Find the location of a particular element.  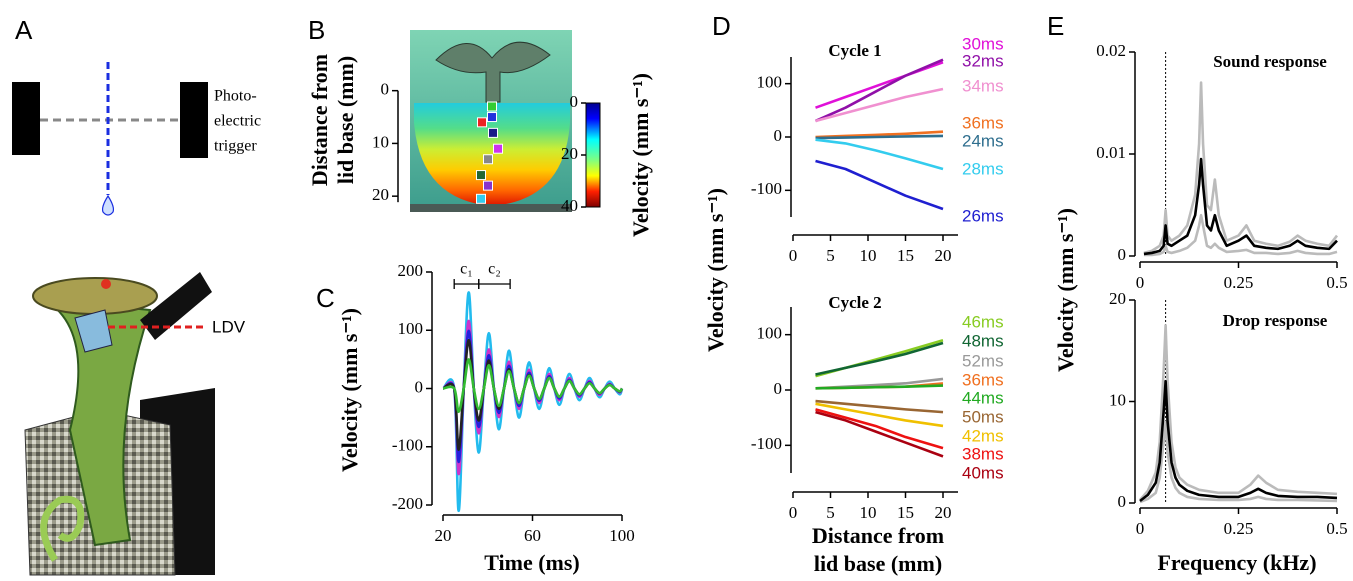

sensor-left is located at coordinates (26, 118).